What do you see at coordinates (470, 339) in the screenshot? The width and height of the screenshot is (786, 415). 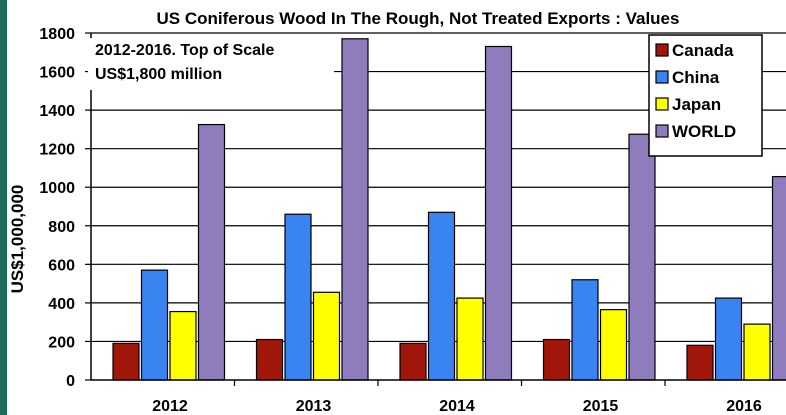 I see `bar-japan-2014` at bounding box center [470, 339].